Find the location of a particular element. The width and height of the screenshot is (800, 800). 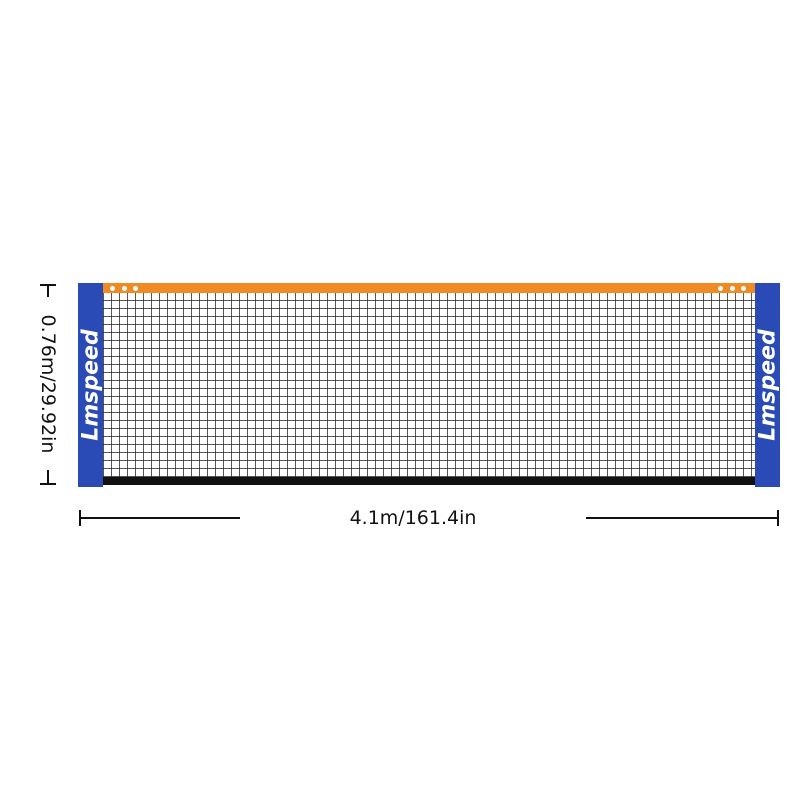

height-label: 0.76m/29.92in is located at coordinates (48, 384).